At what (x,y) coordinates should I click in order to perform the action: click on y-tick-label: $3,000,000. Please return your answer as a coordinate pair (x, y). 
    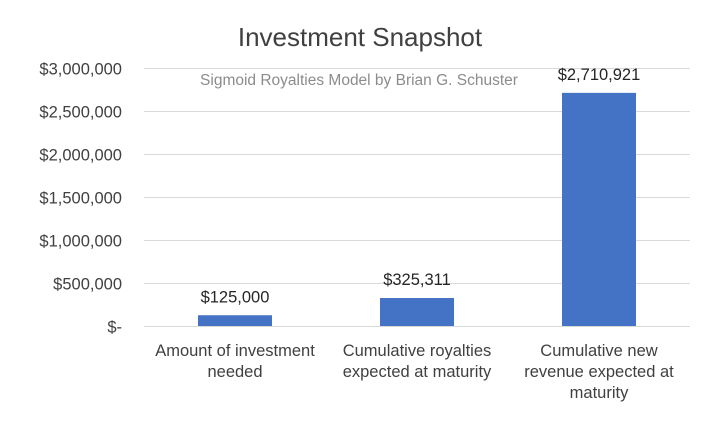
    Looking at the image, I should click on (80, 70).